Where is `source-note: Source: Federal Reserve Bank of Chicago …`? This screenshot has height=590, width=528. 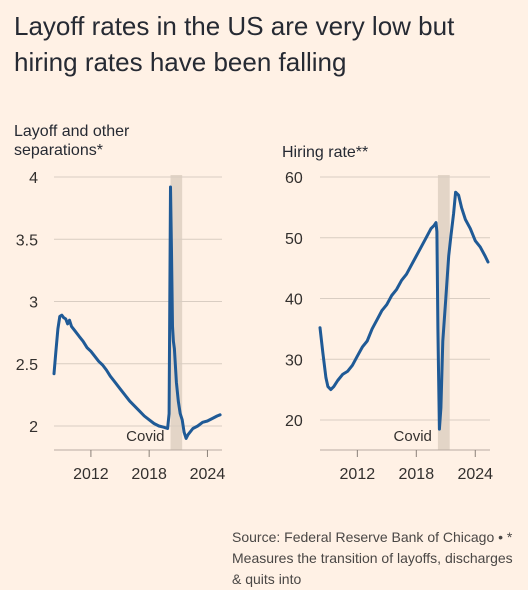
source-note: Source: Federal Reserve Bank of Chicago … is located at coordinates (372, 558).